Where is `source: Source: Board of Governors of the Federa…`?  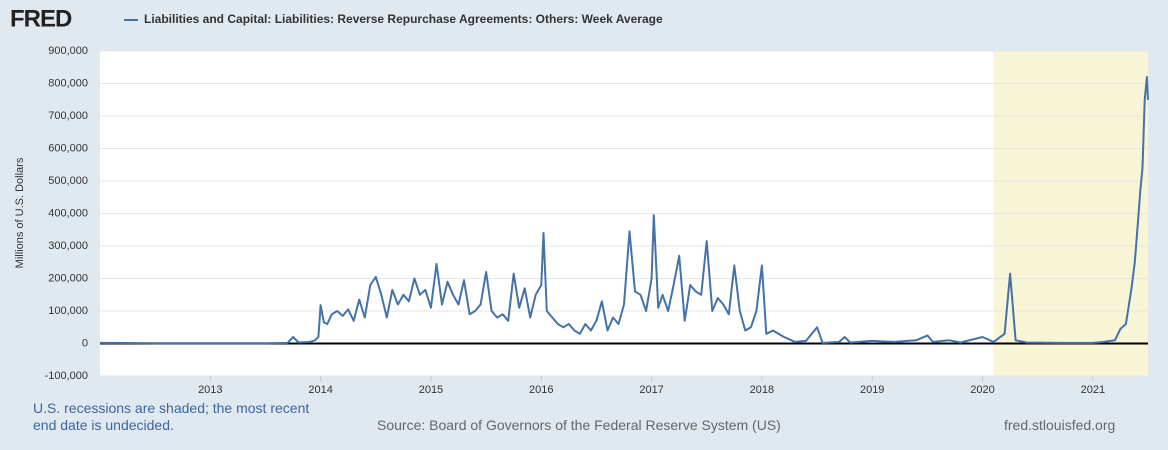 source: Source: Board of Governors of the Federa… is located at coordinates (579, 425).